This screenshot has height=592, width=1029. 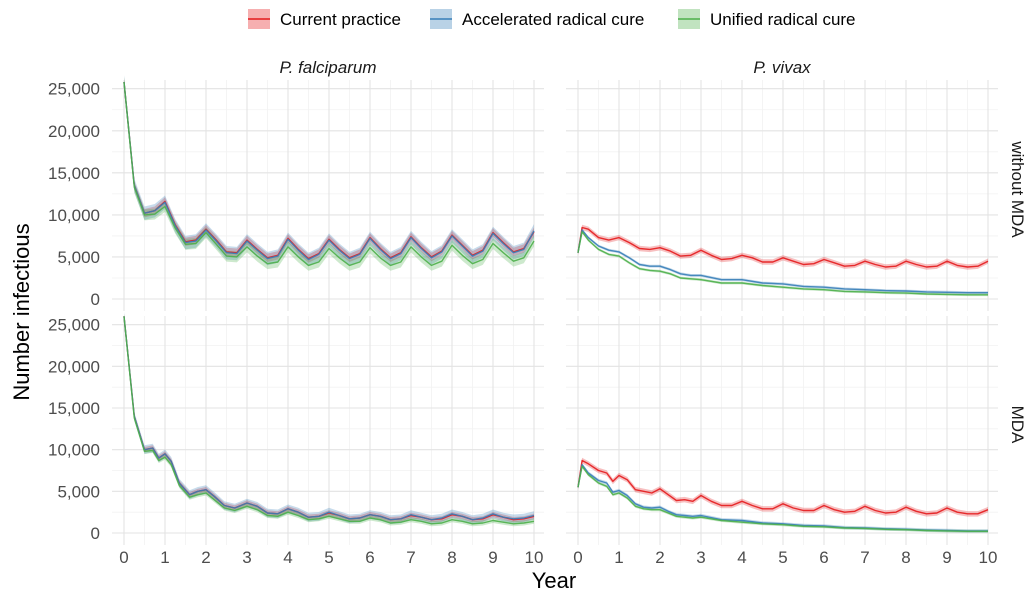 What do you see at coordinates (74, 450) in the screenshot?
I see `y-tick-label-1-2: 10,000` at bounding box center [74, 450].